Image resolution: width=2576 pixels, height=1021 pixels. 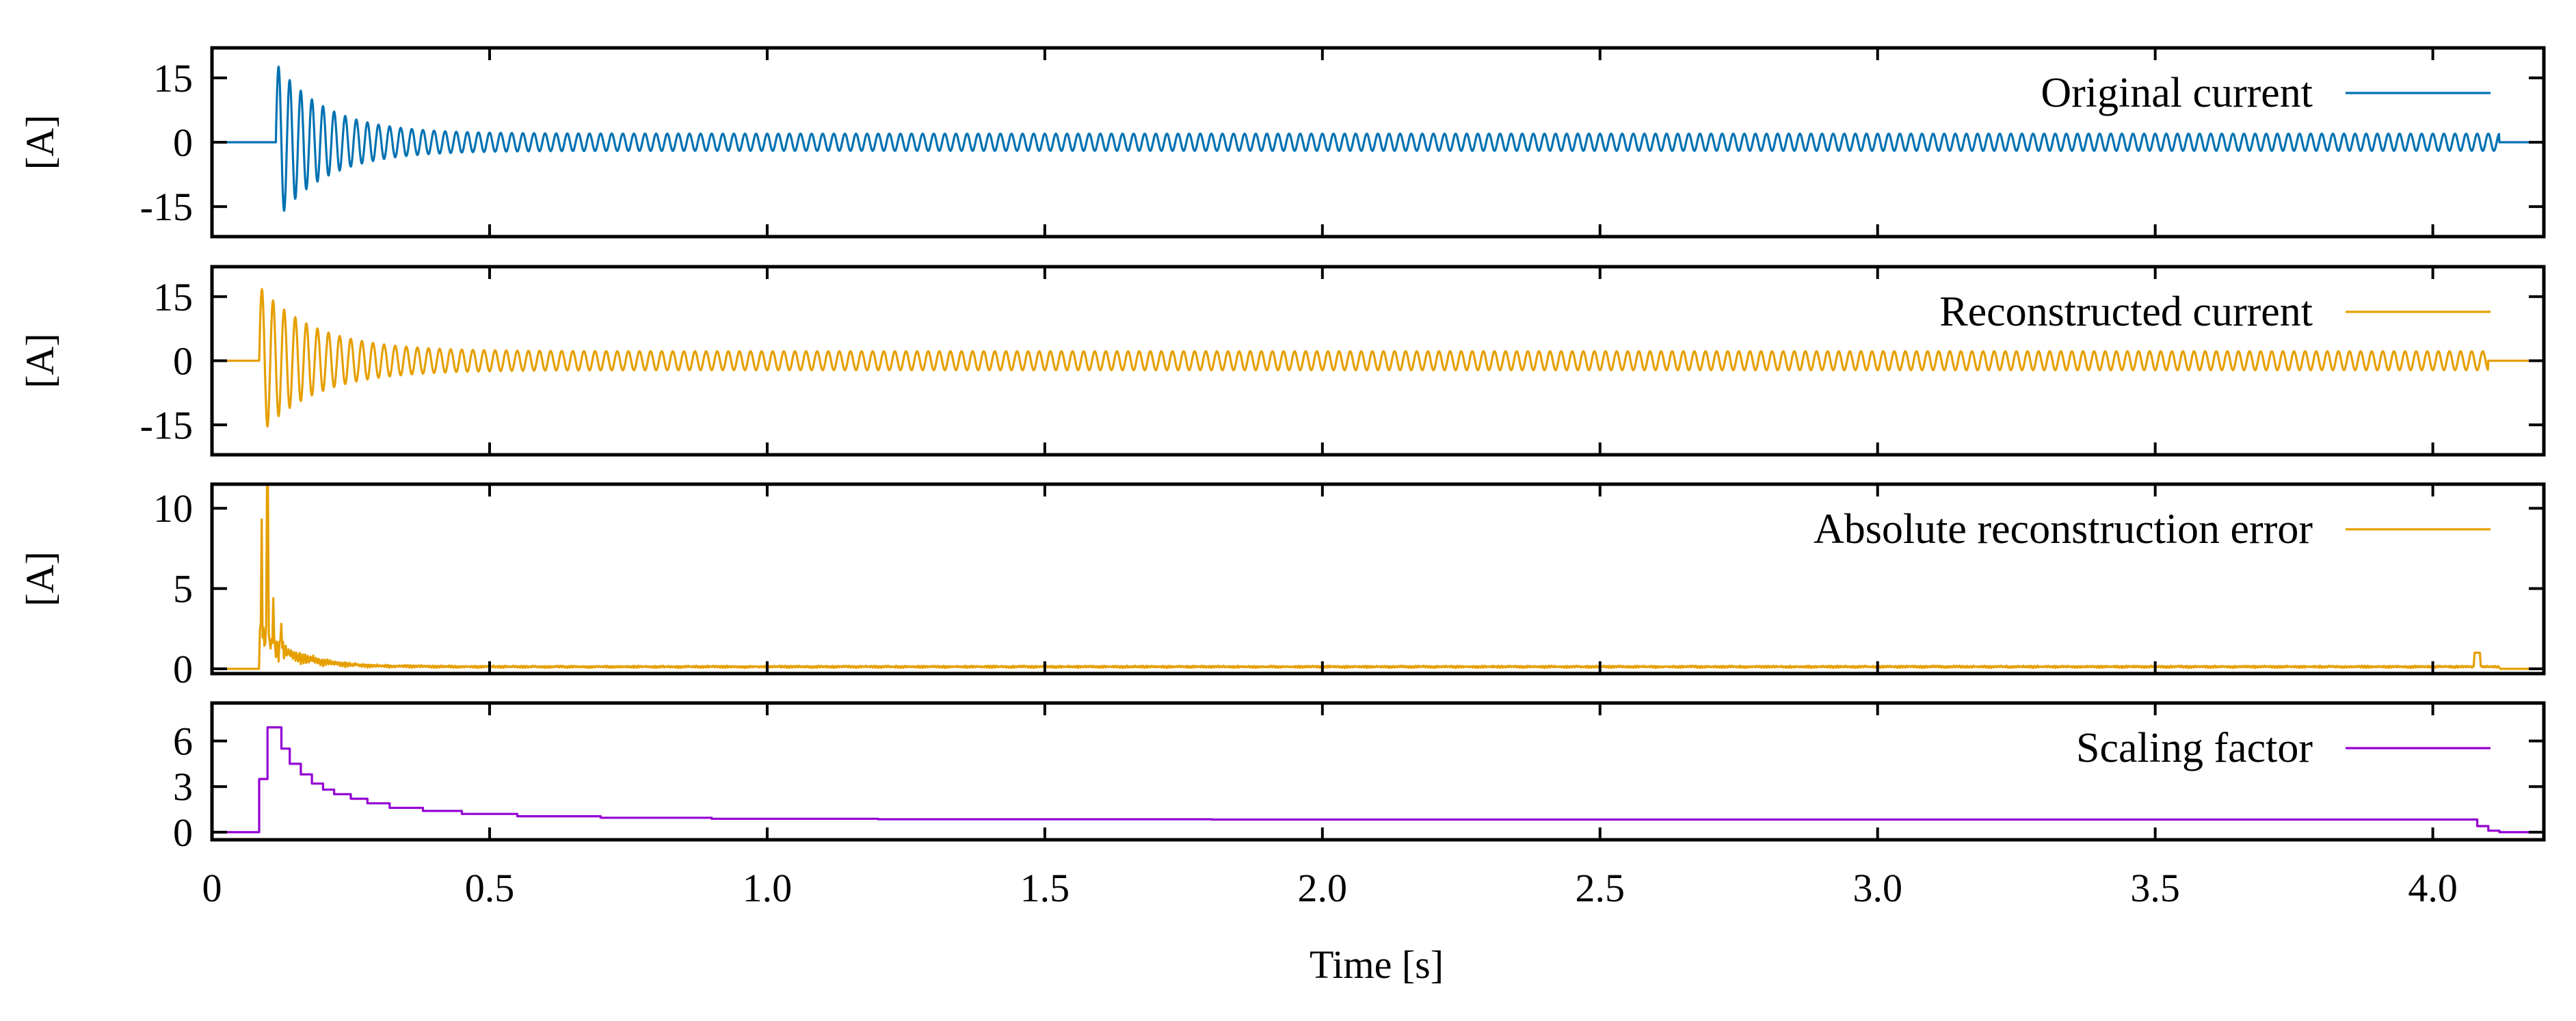 I want to click on x-tick-label: 3.5, so click(x=2155, y=888).